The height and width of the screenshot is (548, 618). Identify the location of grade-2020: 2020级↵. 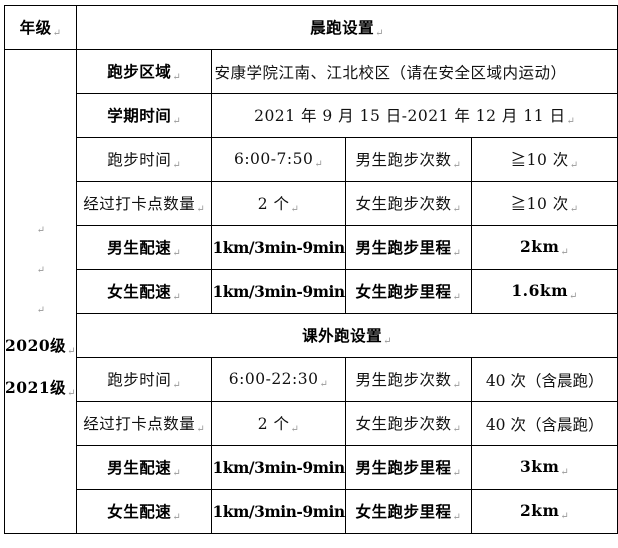
(41, 346).